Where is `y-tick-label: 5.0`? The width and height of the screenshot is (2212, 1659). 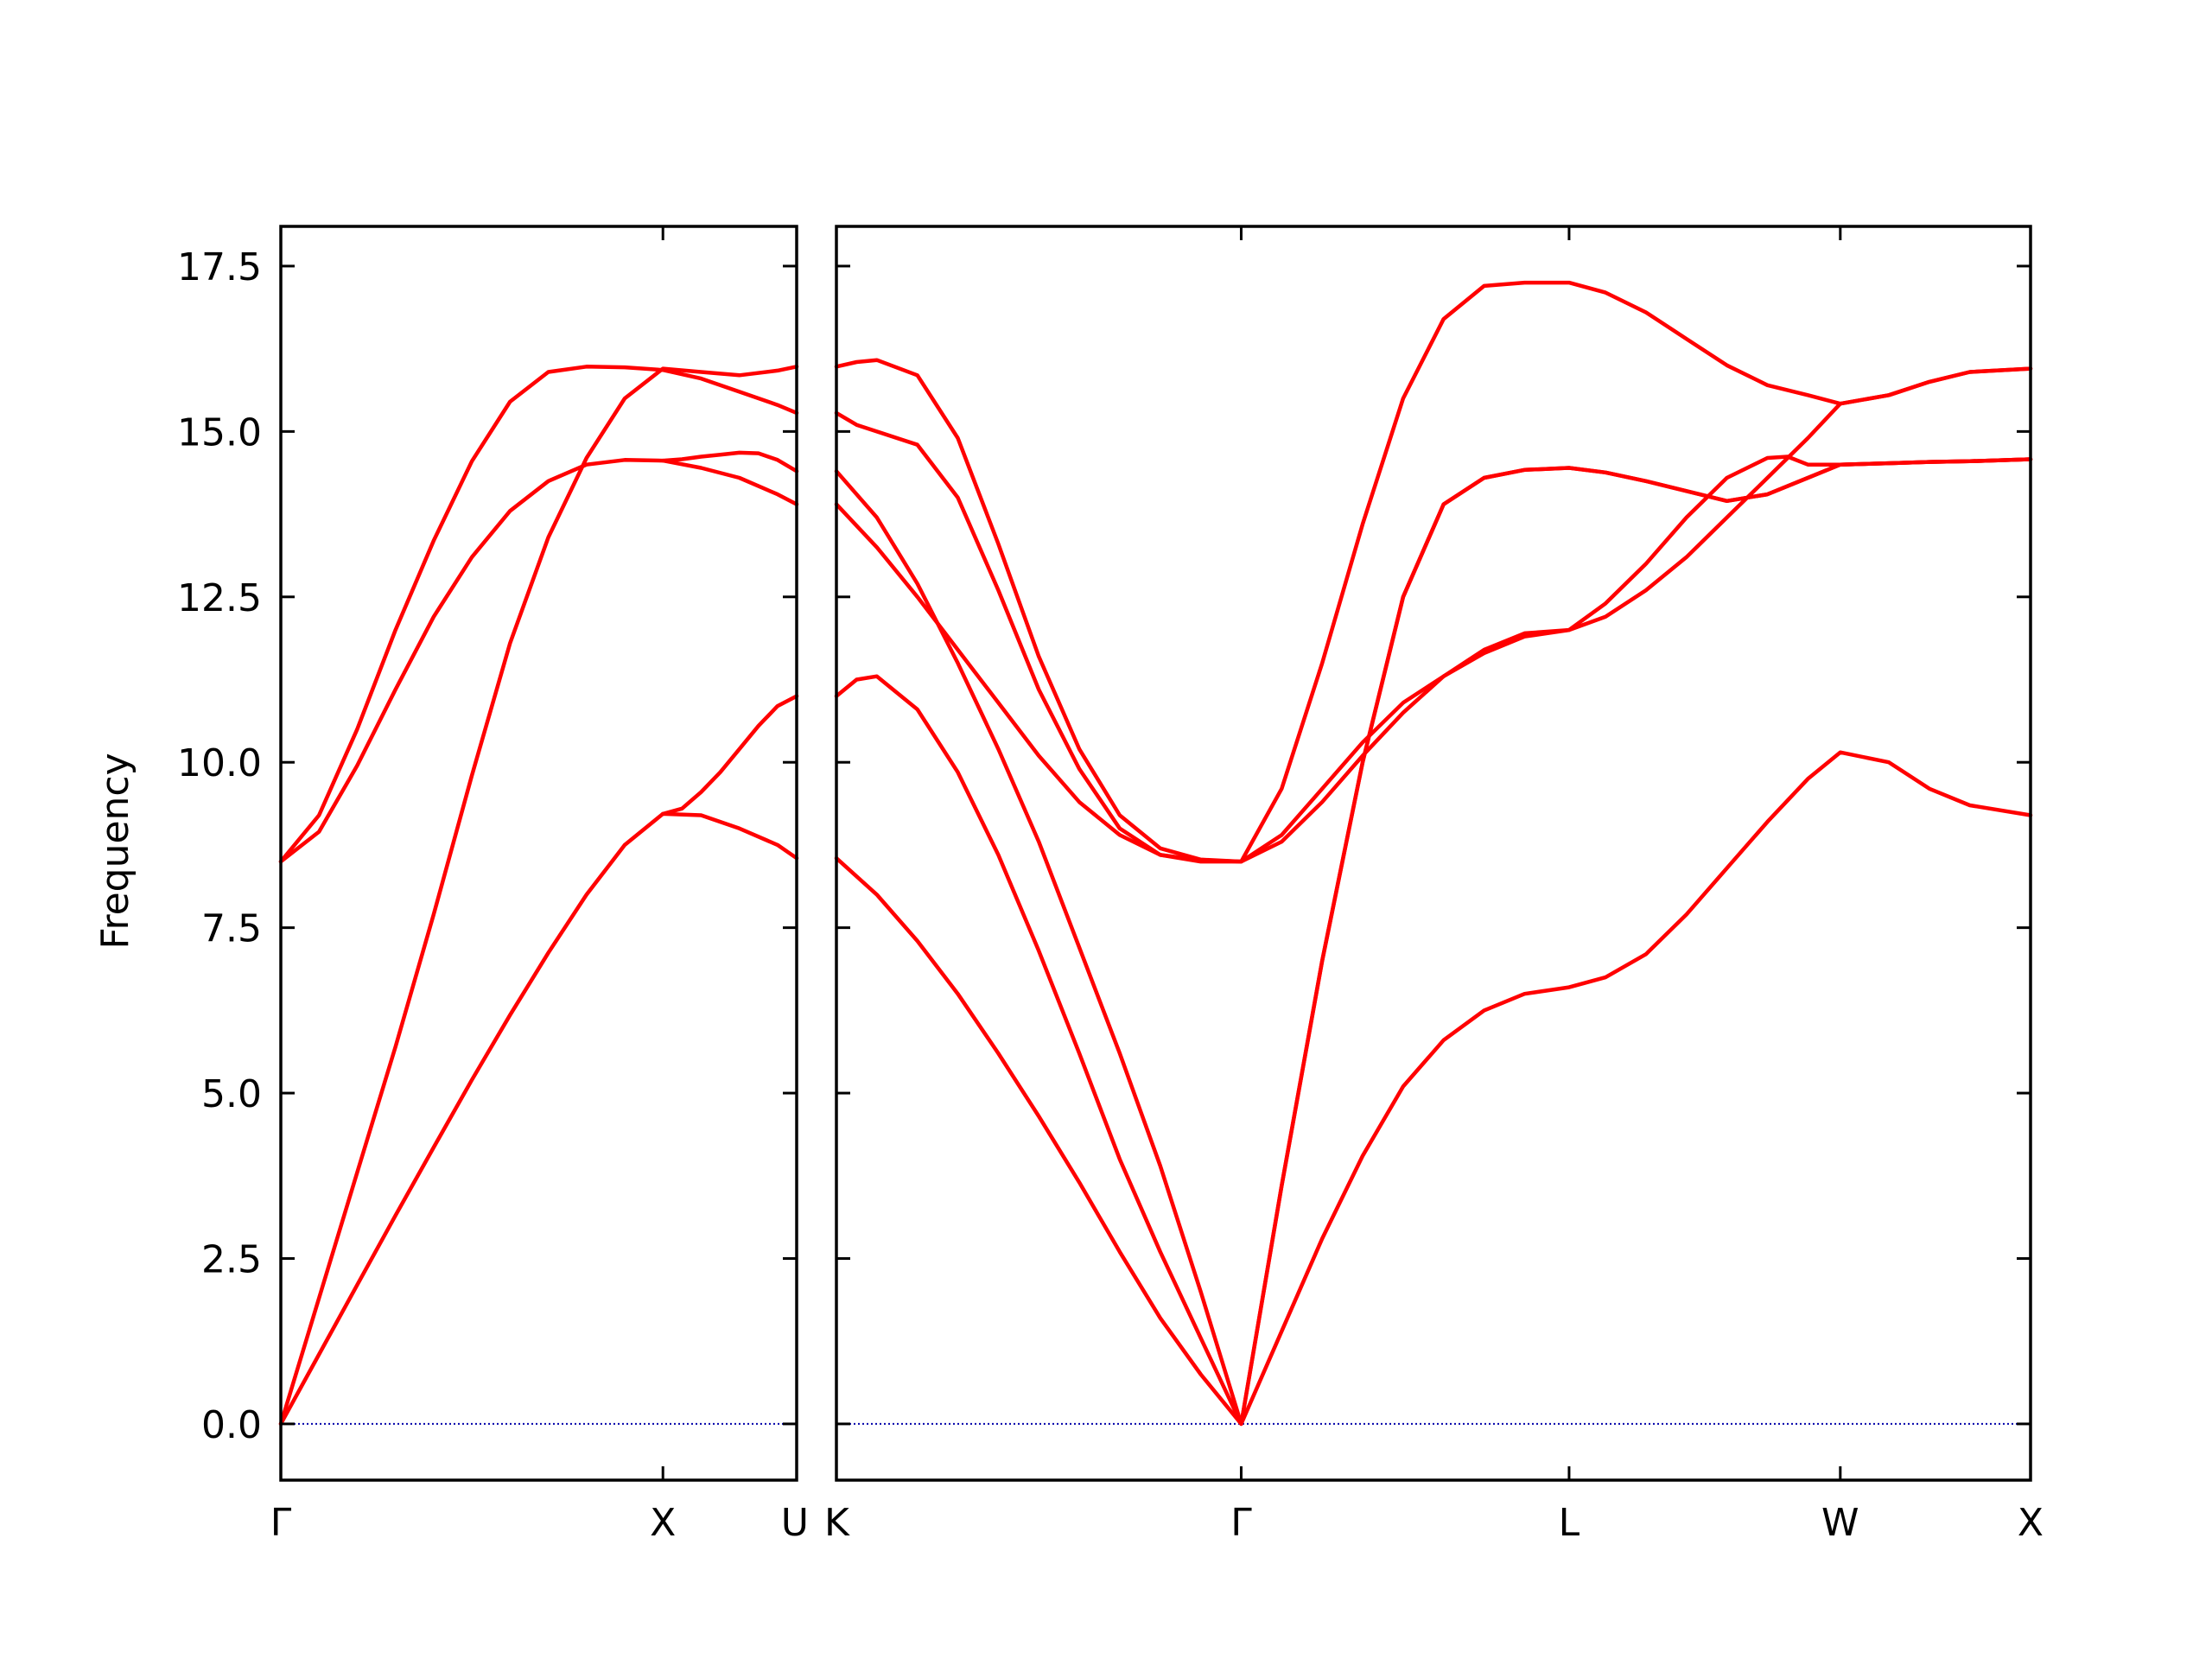 y-tick-label: 5.0 is located at coordinates (232, 1094).